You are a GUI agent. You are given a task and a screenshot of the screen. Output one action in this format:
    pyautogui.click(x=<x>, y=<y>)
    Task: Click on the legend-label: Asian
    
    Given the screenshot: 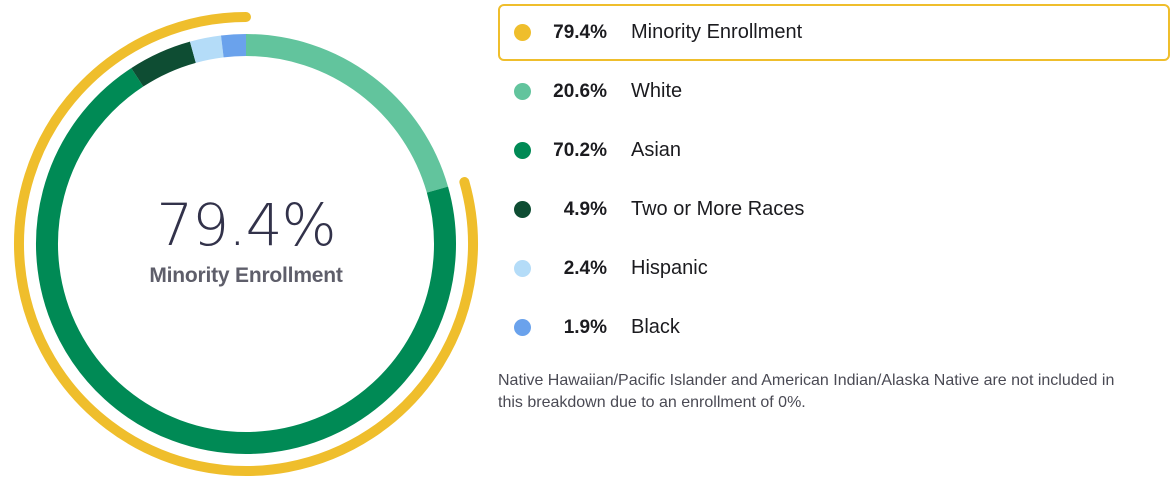 What is the action you would take?
    pyautogui.click(x=656, y=150)
    